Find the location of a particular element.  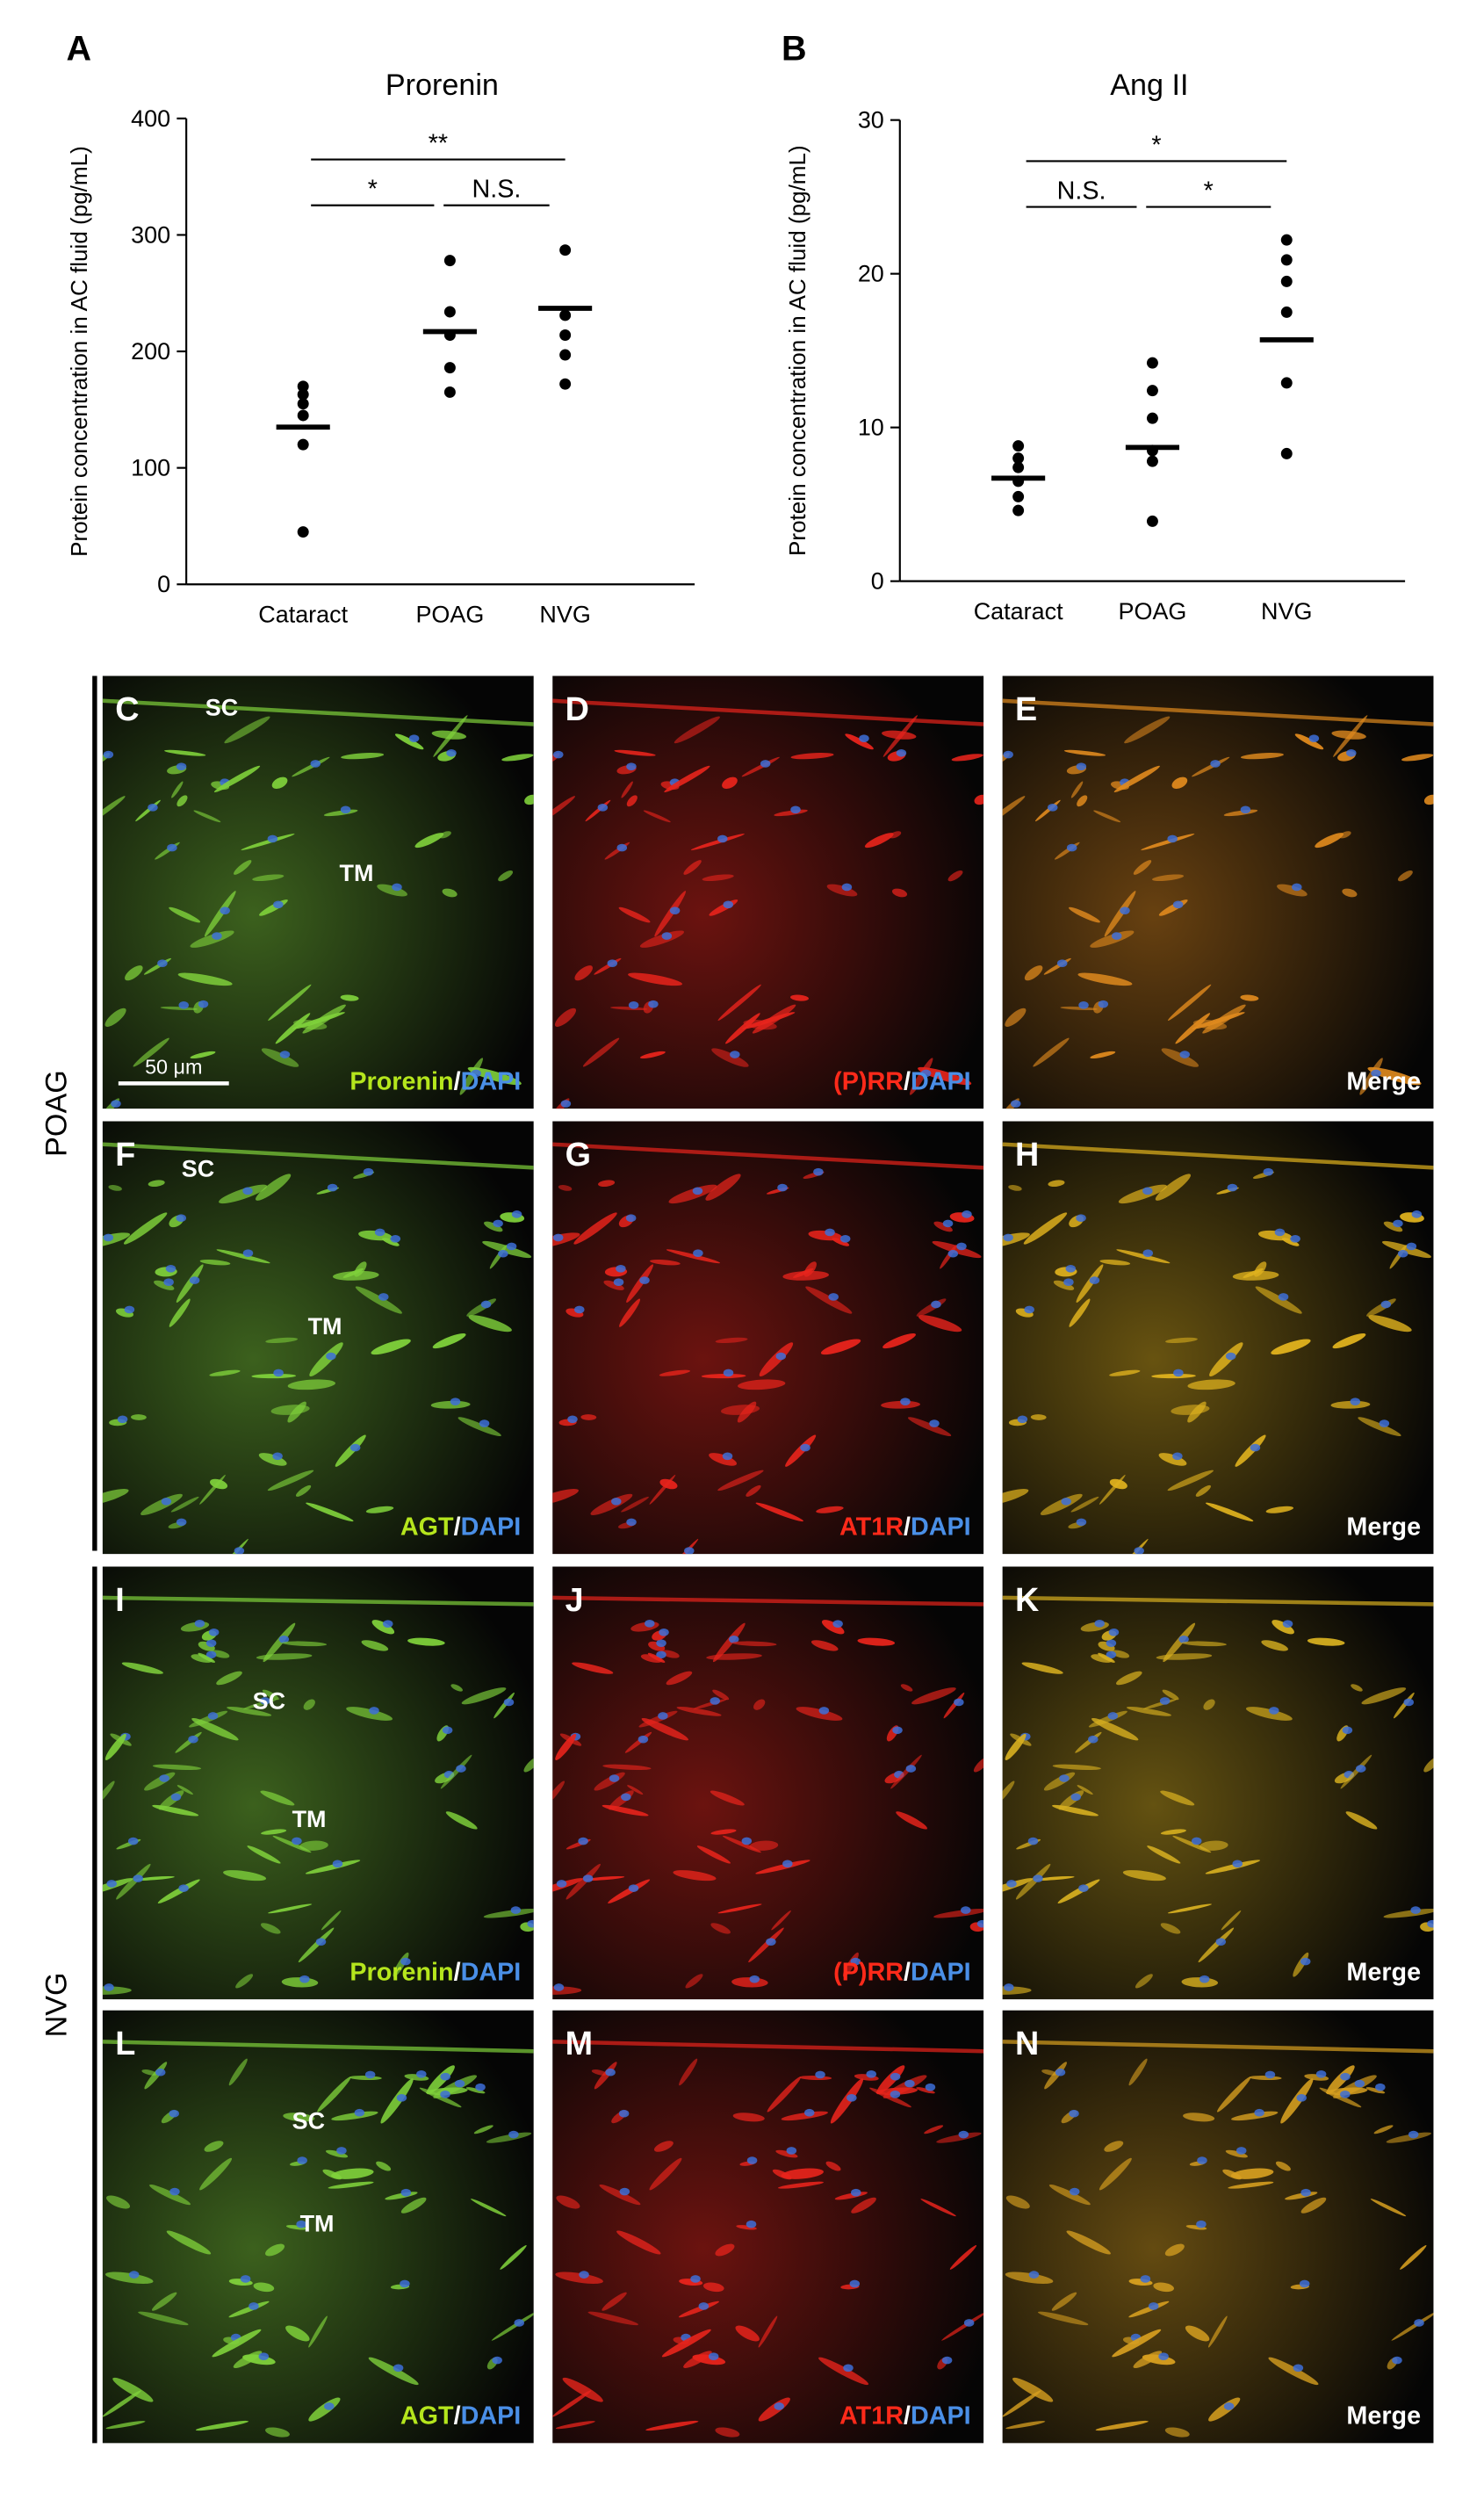

panel-letter: F is located at coordinates (125, 1154).